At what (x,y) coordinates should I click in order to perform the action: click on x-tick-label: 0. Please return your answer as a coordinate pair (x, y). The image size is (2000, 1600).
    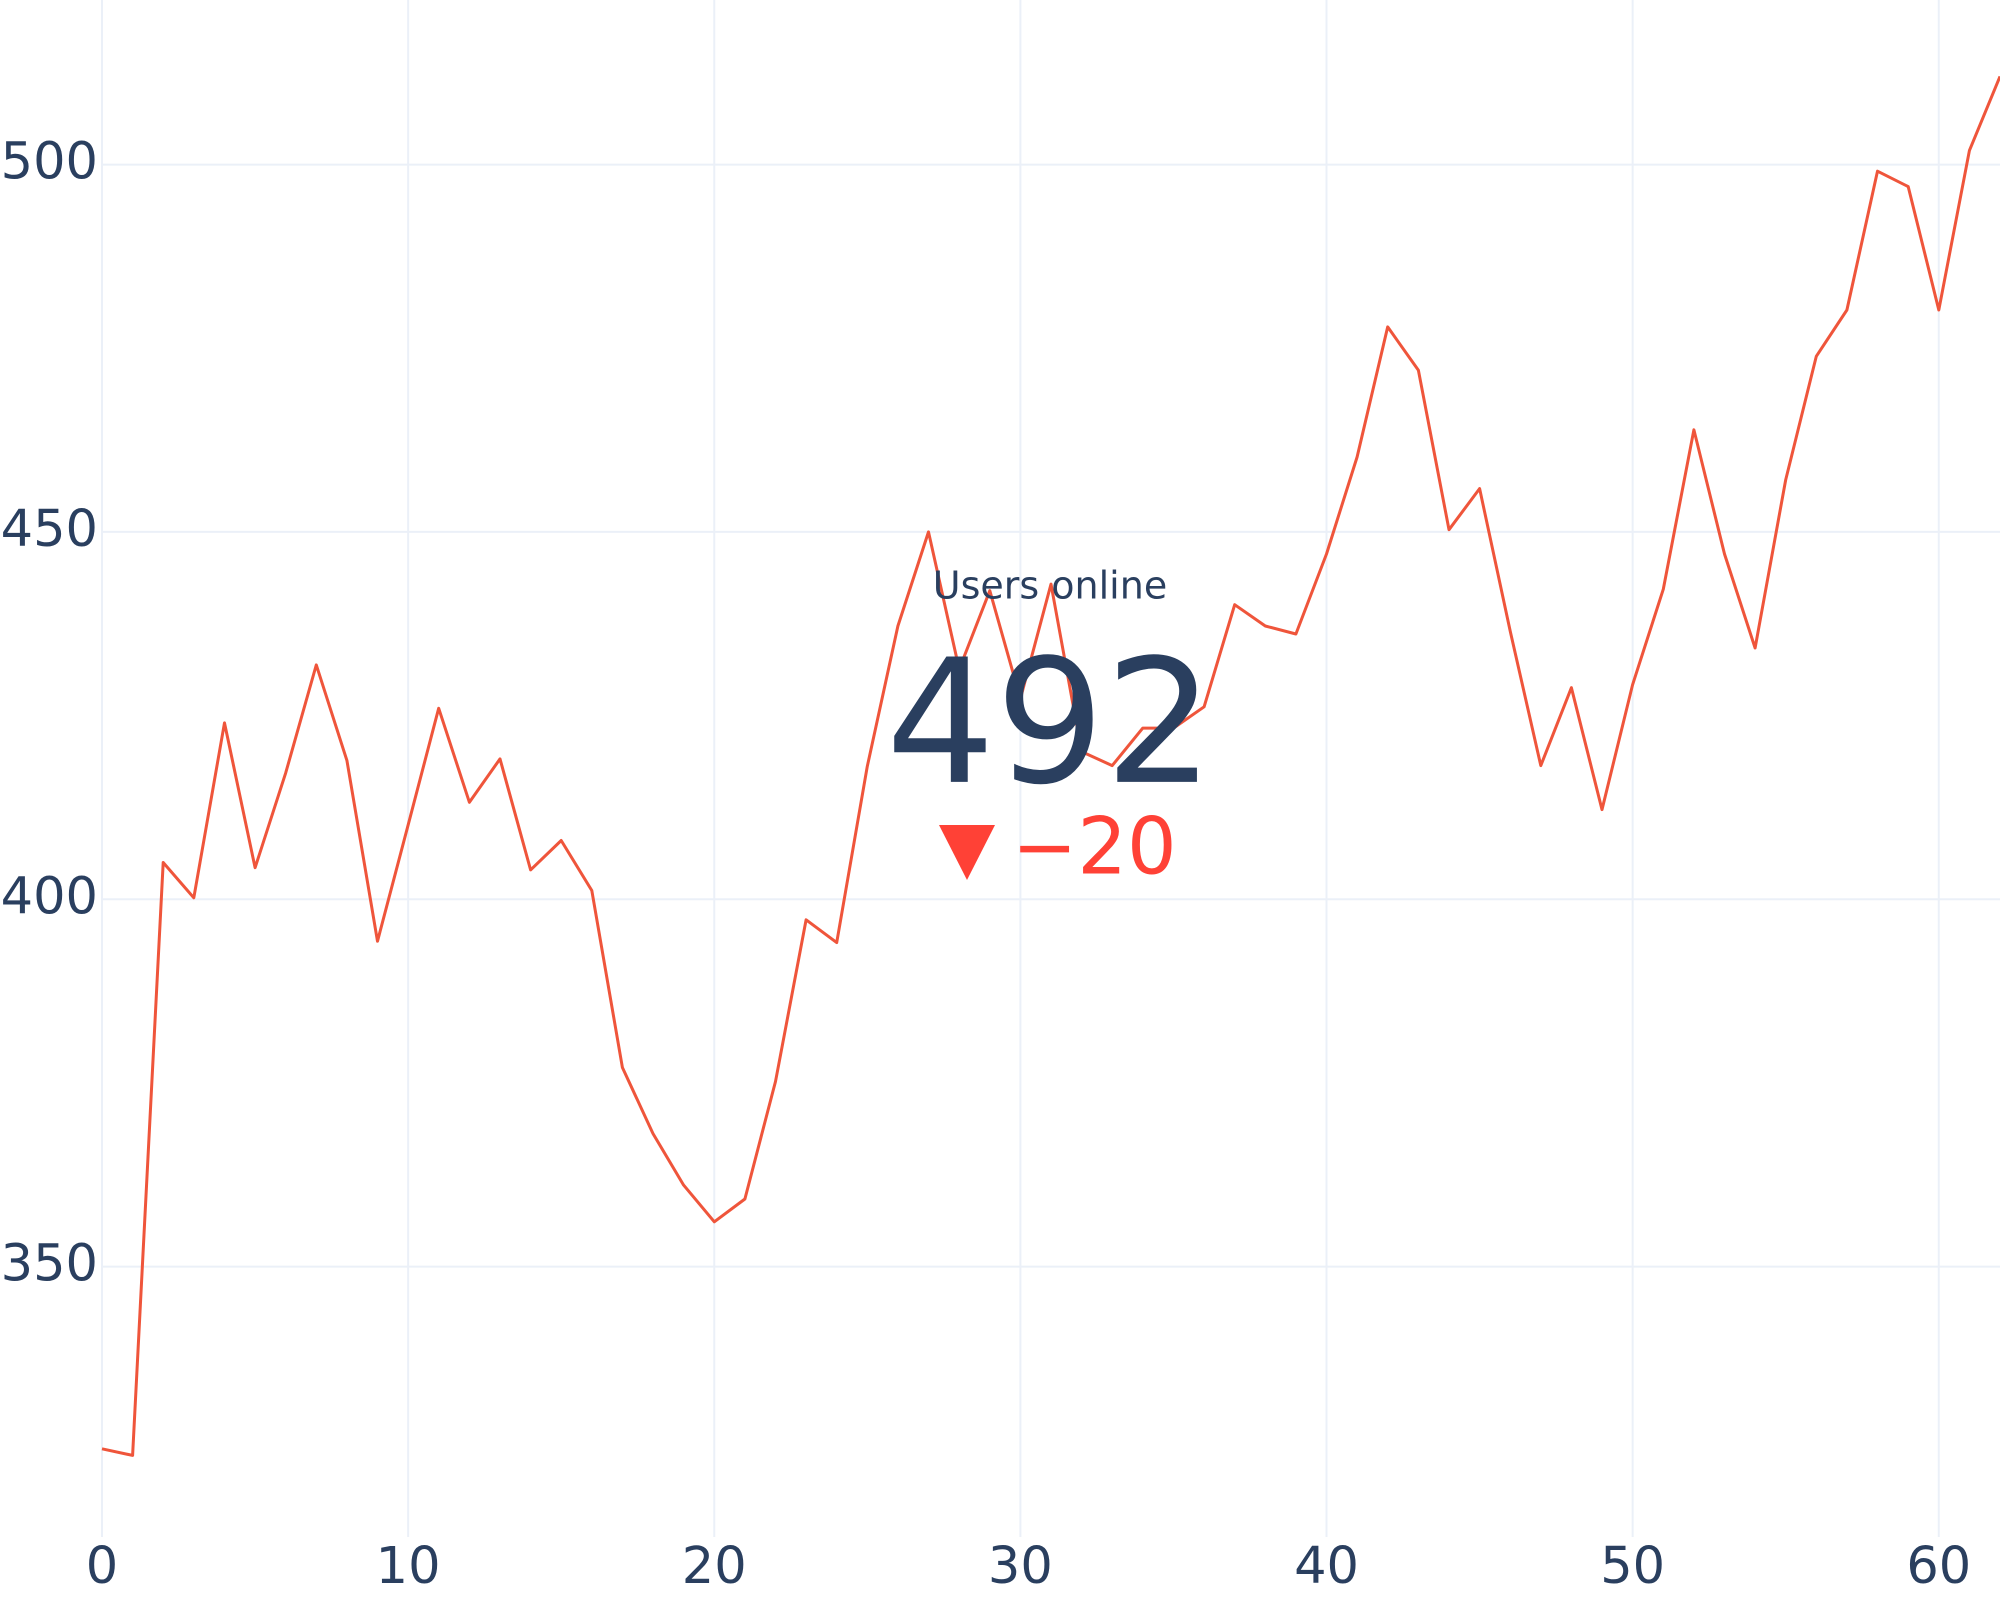
    Looking at the image, I should click on (102, 1566).